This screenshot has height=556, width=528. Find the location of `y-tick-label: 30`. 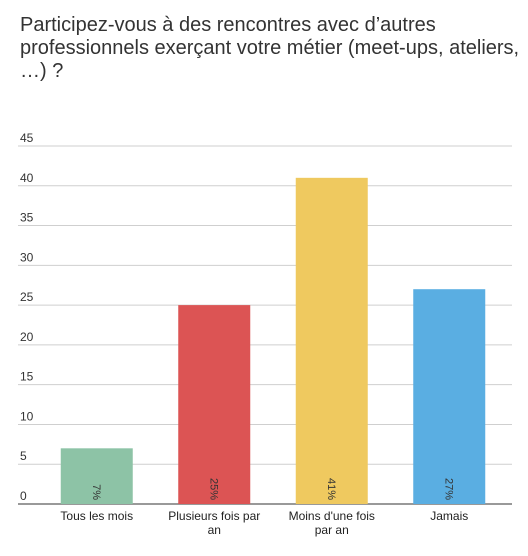

y-tick-label: 30 is located at coordinates (27, 257).